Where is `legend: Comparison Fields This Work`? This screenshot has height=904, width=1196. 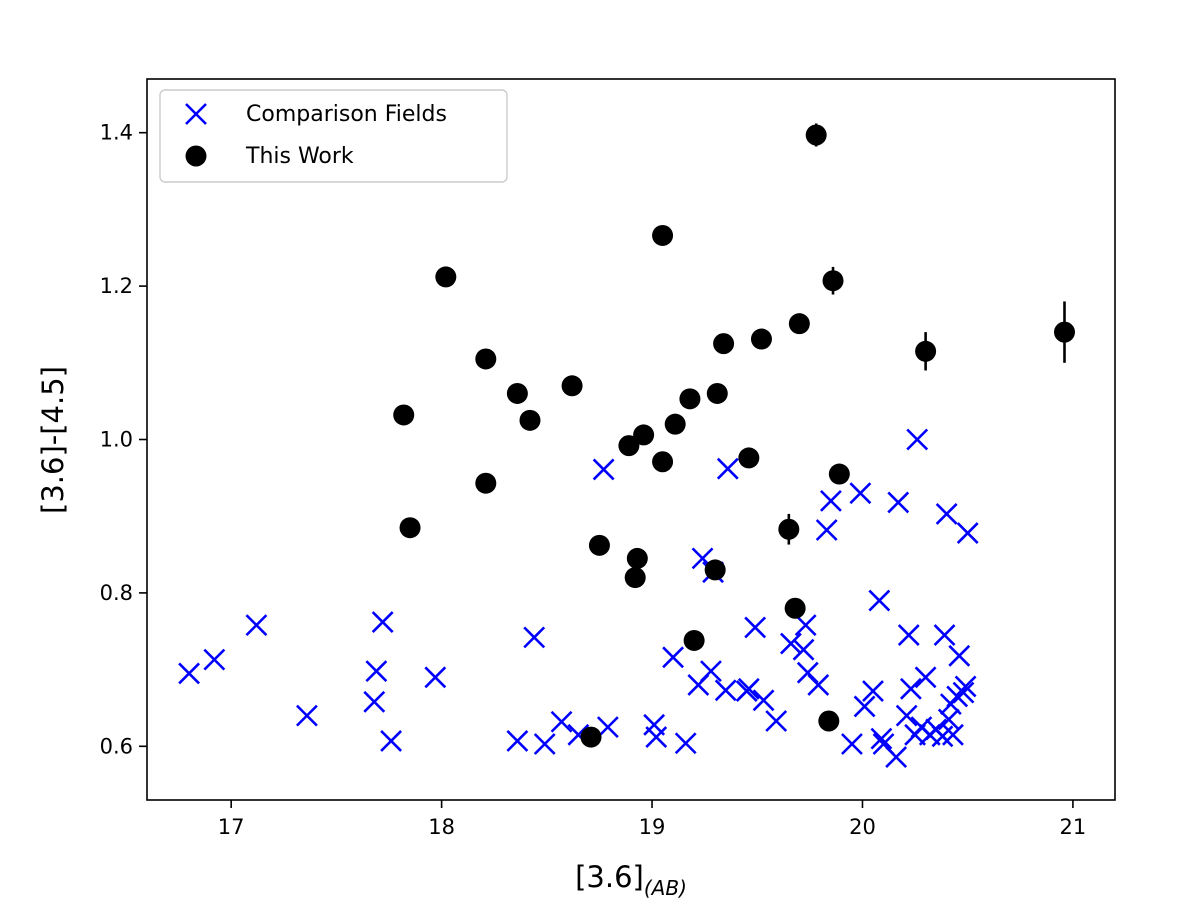 legend: Comparison Fields This Work is located at coordinates (333, 136).